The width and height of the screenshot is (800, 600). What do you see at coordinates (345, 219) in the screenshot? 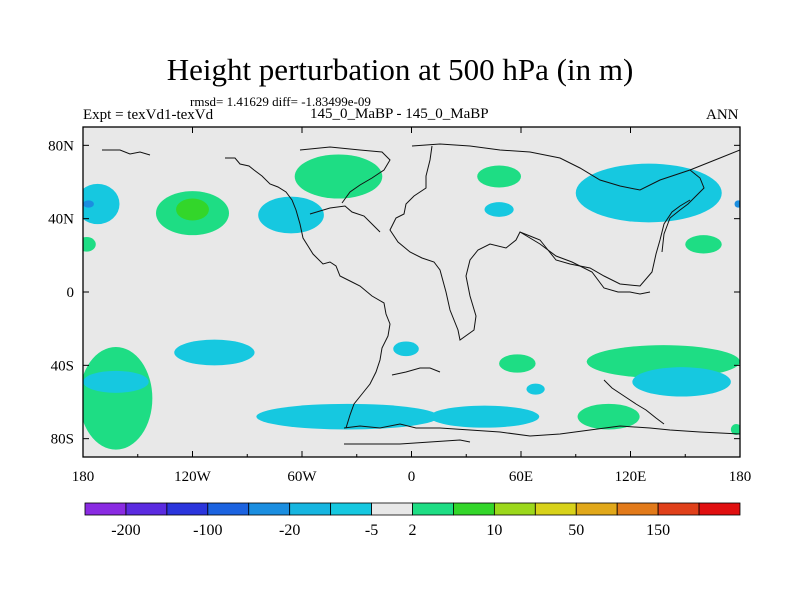
I see `coastline-gulf` at bounding box center [345, 219].